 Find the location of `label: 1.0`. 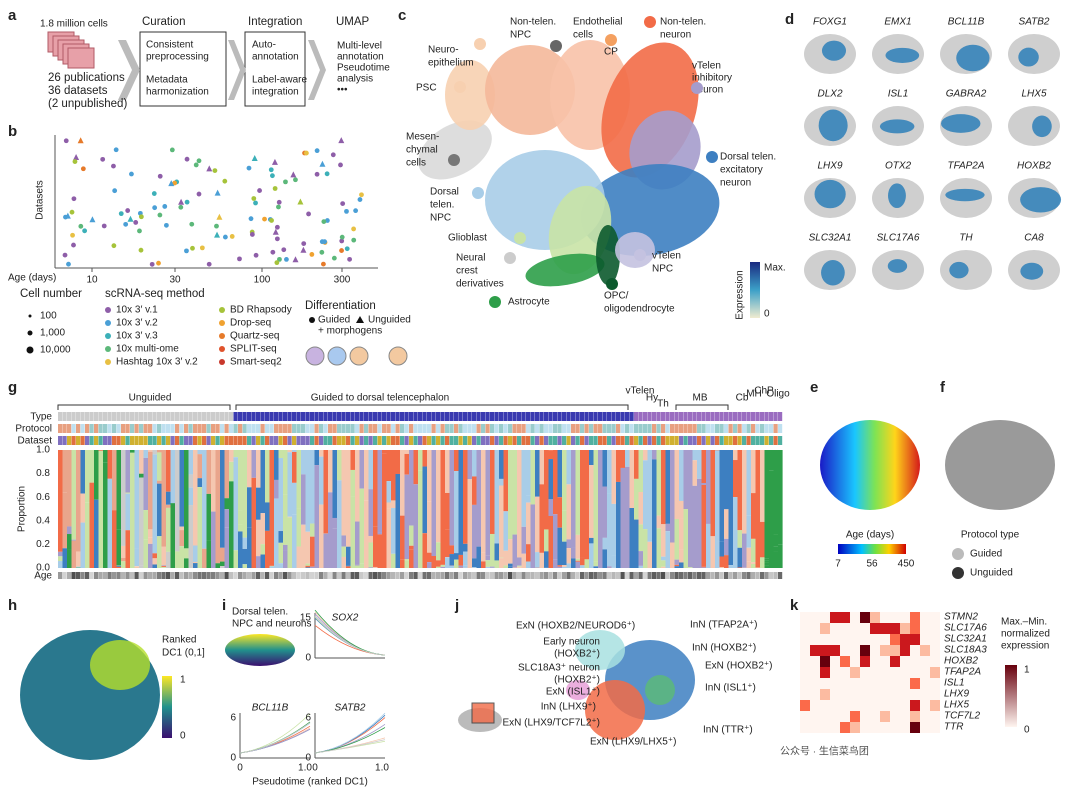

label: 1.0 is located at coordinates (43, 450).